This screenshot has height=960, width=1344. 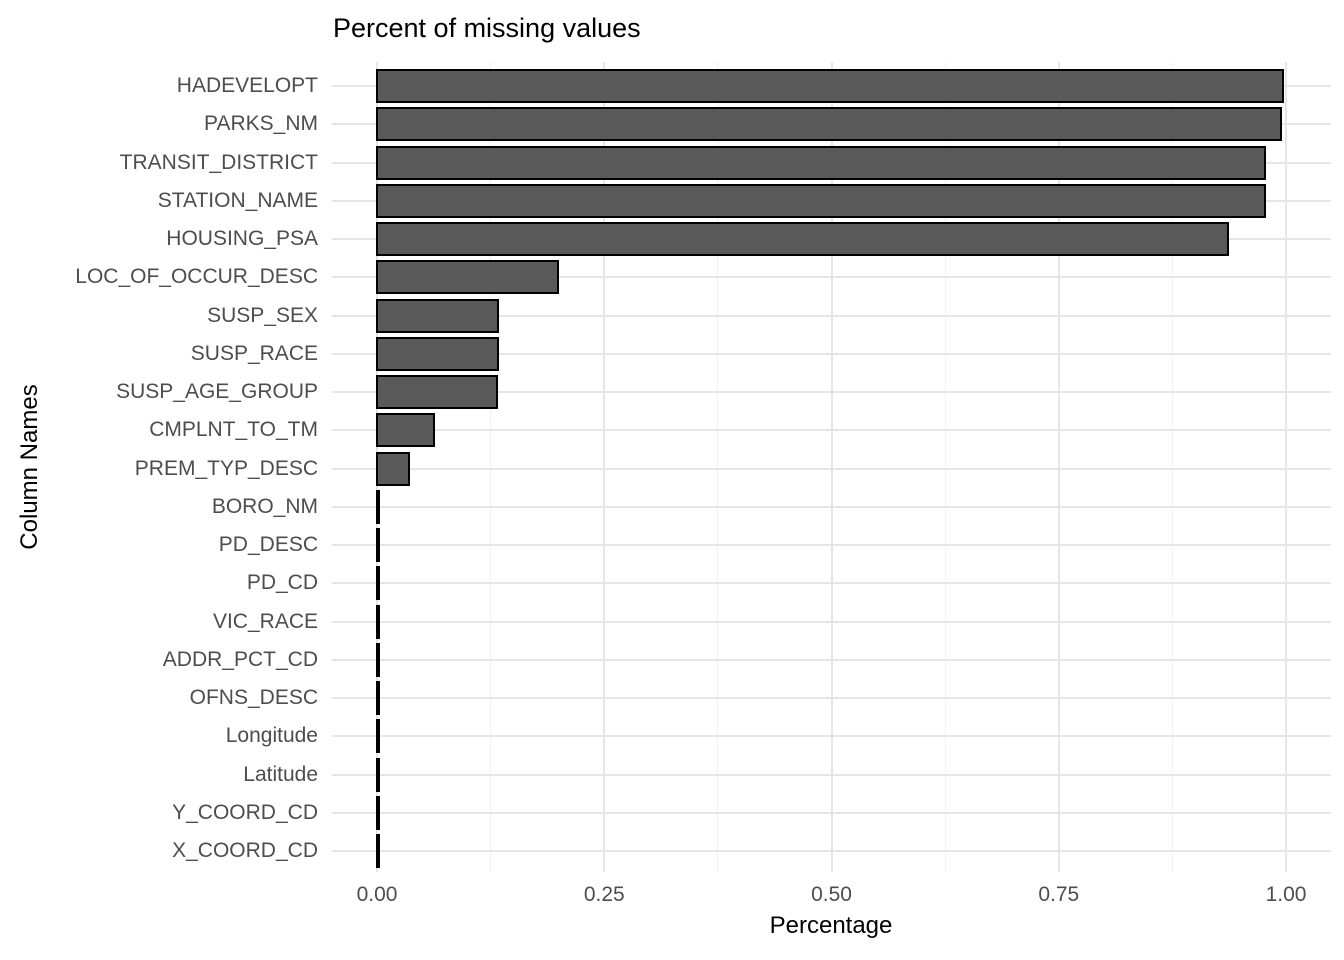 I want to click on category-label: PREM_TYP_DESC, so click(x=226, y=468).